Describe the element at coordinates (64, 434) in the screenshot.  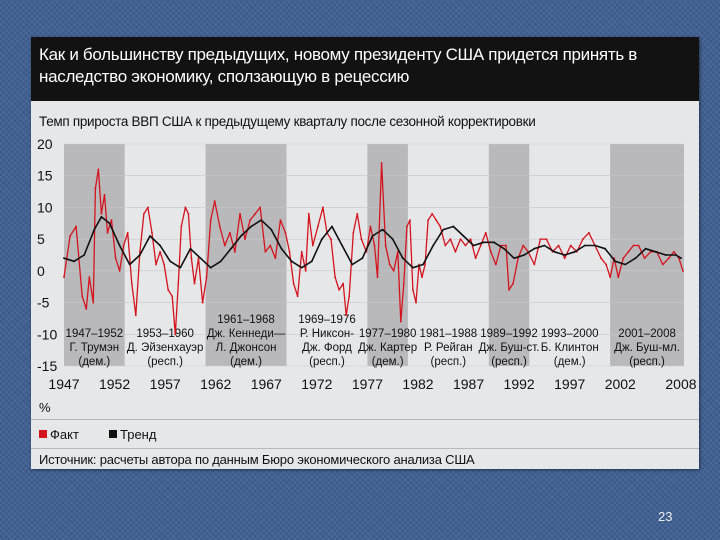
I see `legend-fact-label: Факт` at that location.